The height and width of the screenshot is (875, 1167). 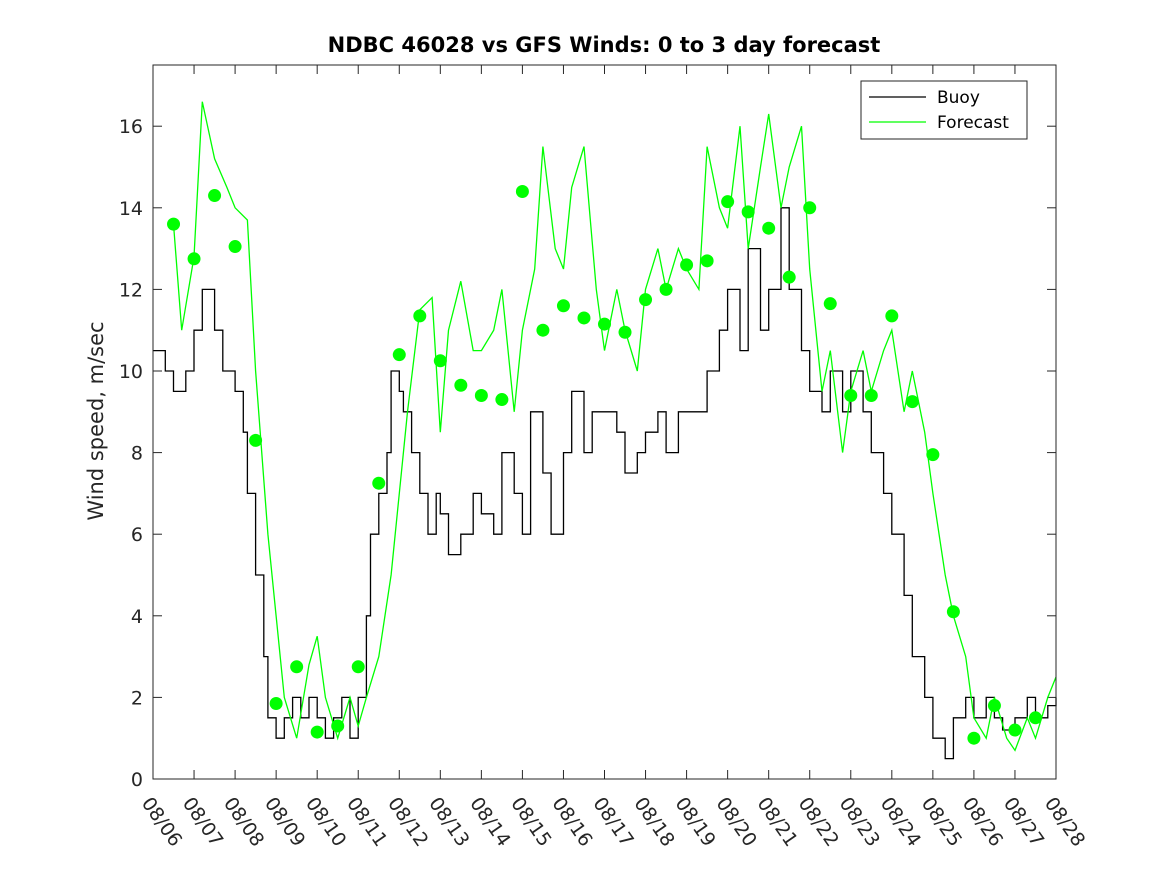 I want to click on x-tick-label: 08/16, so click(x=571, y=821).